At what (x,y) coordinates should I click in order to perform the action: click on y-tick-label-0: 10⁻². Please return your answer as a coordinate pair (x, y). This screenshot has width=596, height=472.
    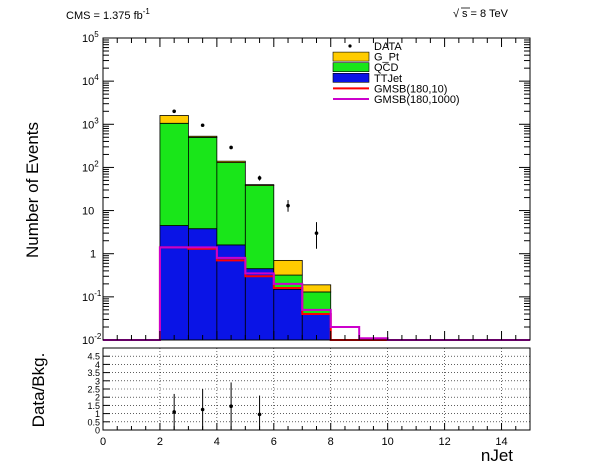
    Looking at the image, I should click on (92, 339).